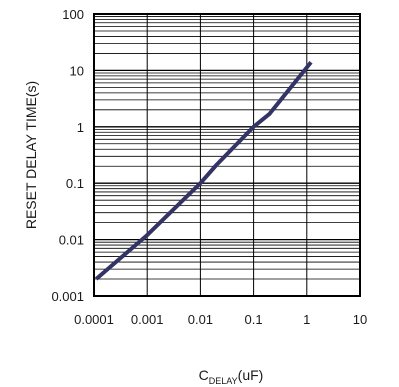  Describe the element at coordinates (306, 319) in the screenshot. I see `x-tick-label: 1` at that location.